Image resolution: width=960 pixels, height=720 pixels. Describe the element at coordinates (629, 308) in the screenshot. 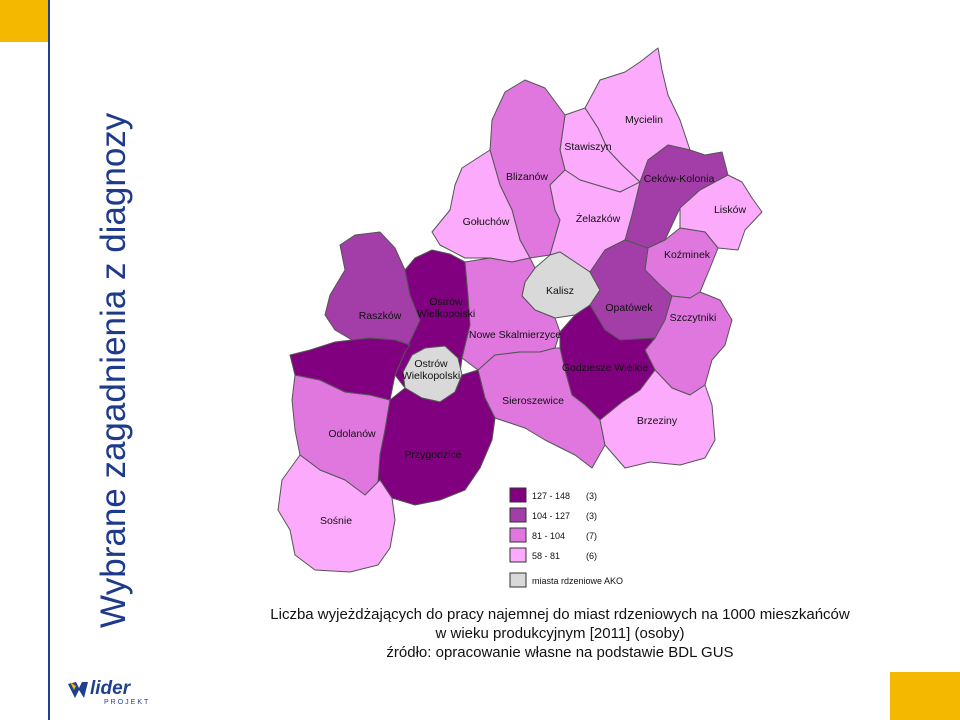

I see `map-label: Opatówek` at that location.